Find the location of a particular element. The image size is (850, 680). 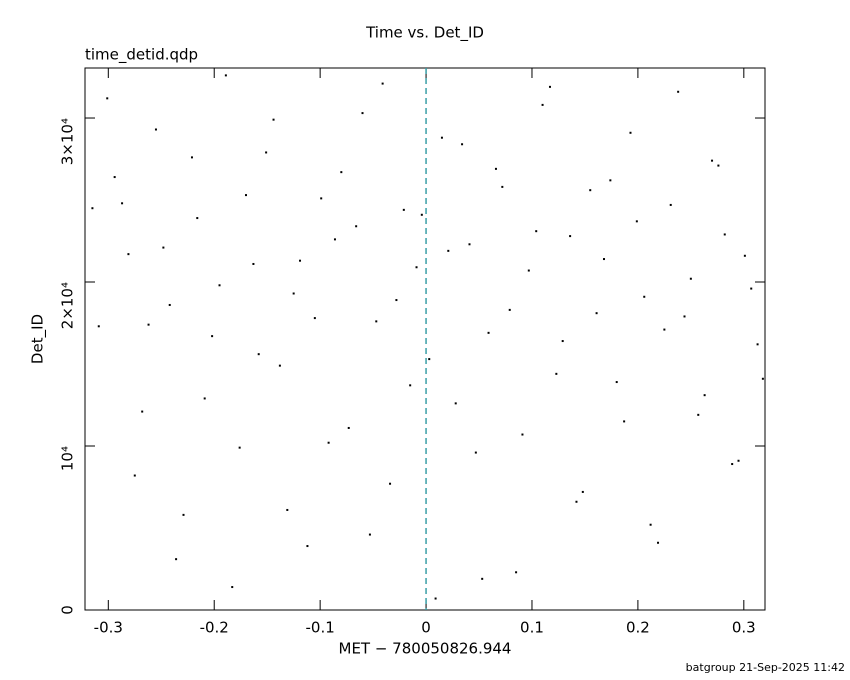

y-tick-label: 0 is located at coordinates (68, 610).